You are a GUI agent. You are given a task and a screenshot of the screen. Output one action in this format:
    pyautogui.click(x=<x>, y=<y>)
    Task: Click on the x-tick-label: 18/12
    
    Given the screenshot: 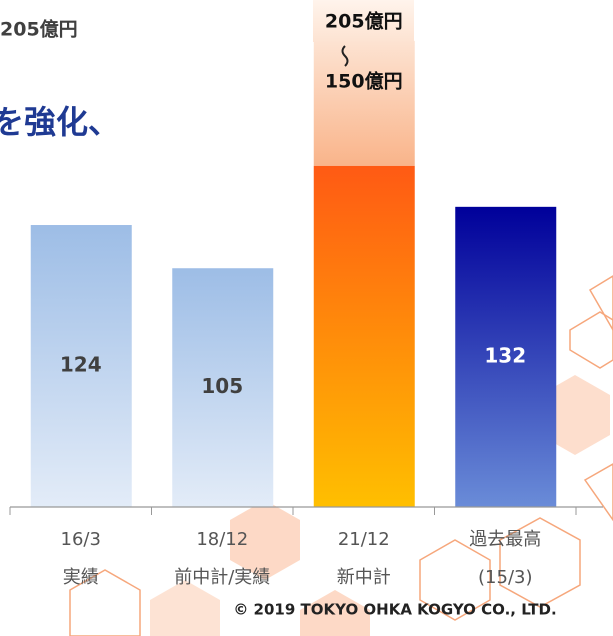 What is the action you would take?
    pyautogui.click(x=222, y=539)
    